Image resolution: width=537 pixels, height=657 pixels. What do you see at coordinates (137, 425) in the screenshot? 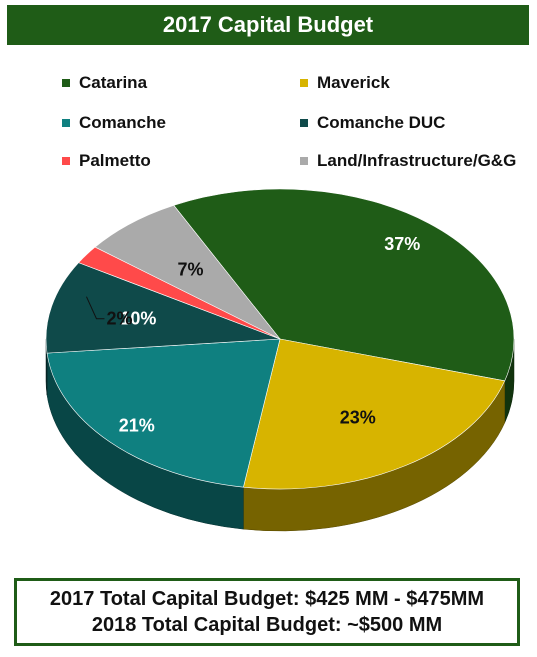
I see `pie-data-label-comanche: 21%` at bounding box center [137, 425].